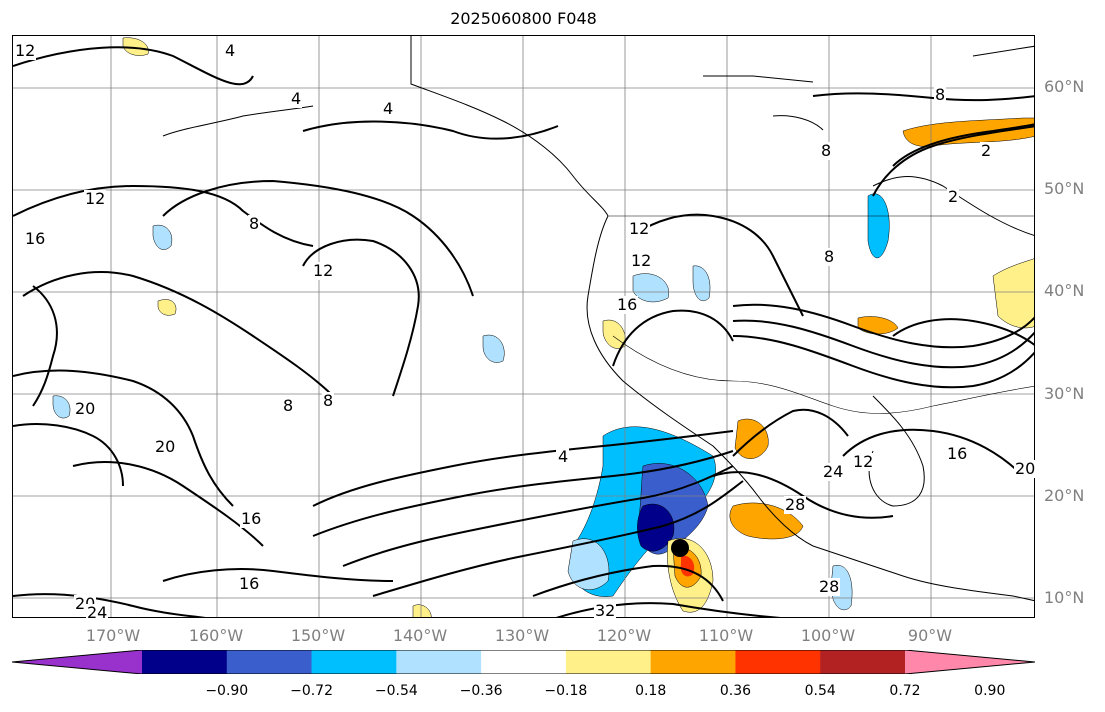 The width and height of the screenshot is (1105, 712). I want to click on colorbar-extend-min, so click(77, 662).